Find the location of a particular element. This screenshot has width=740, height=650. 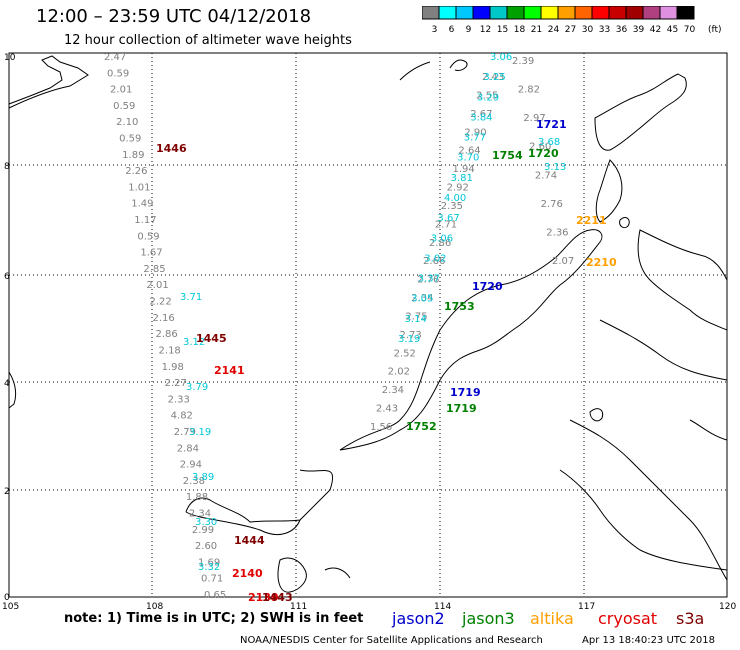

wave-height-value: 1.17 is located at coordinates (145, 220).